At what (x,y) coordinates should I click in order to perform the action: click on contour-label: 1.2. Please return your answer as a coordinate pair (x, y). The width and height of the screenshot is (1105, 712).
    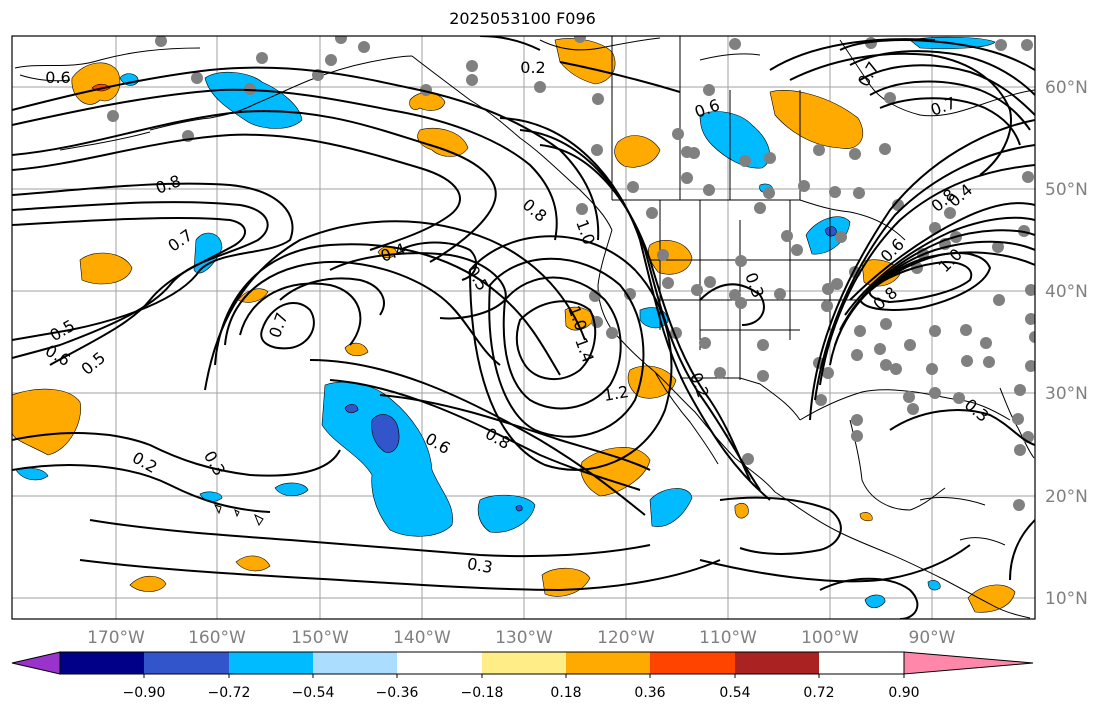
    Looking at the image, I should click on (616, 393).